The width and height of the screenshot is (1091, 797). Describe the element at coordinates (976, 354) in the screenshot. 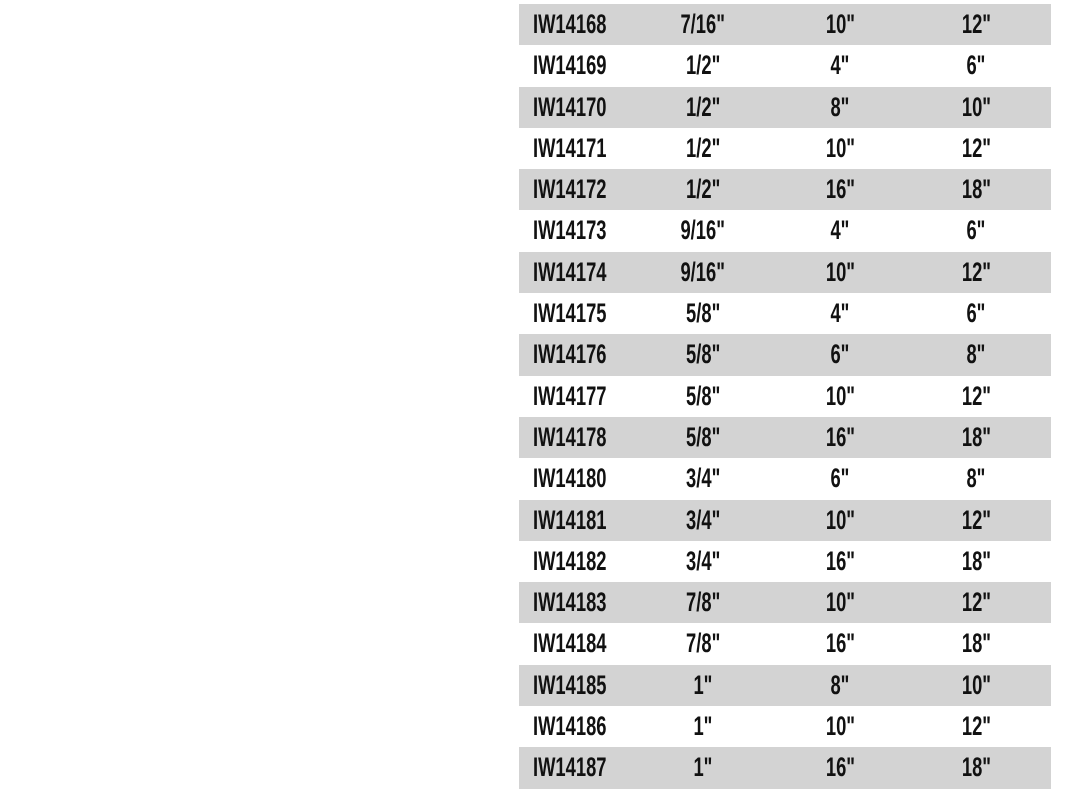

I see `overall-length-text: 8"` at that location.